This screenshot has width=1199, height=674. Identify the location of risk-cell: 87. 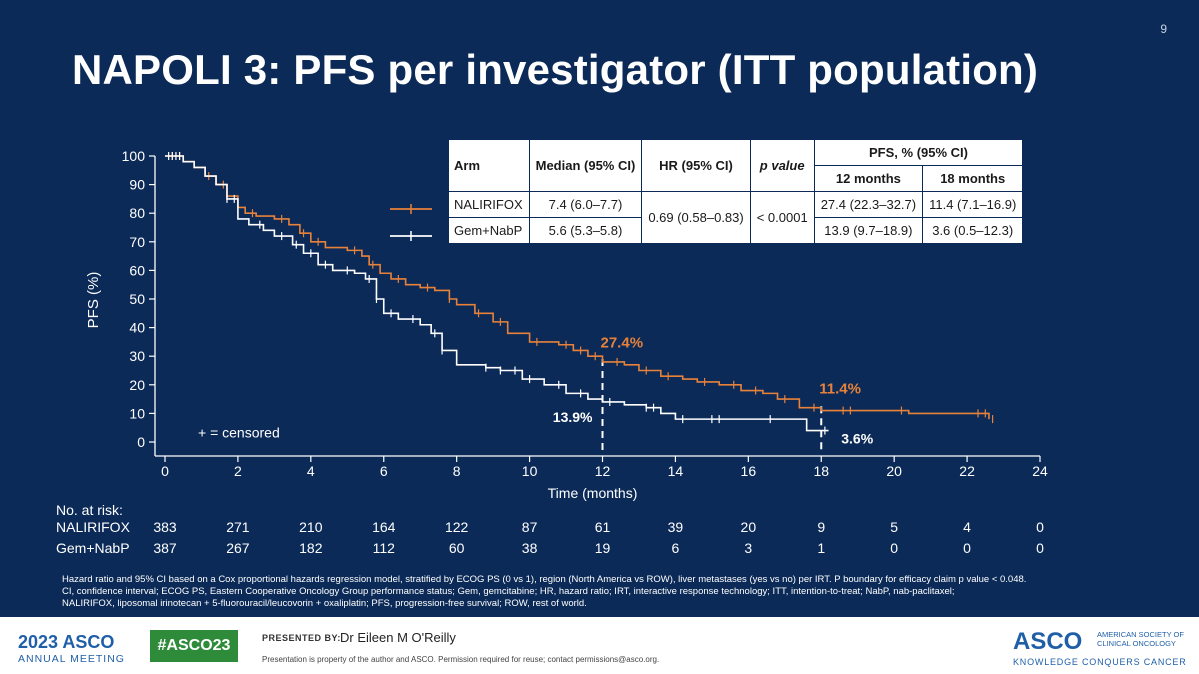
(529, 527).